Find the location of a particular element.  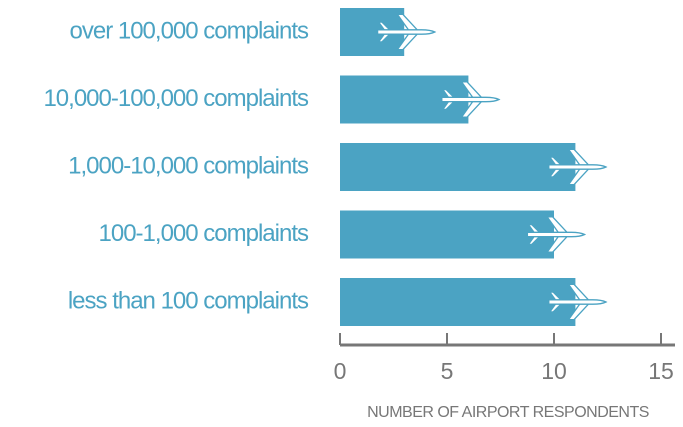

x-tick-label: 5 is located at coordinates (447, 371).